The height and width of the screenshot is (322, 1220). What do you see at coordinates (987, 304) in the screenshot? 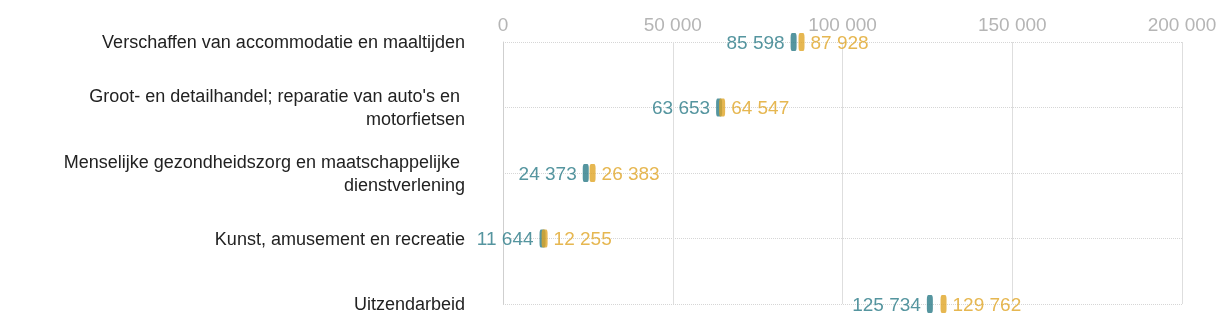
I see `data-label: 129 762` at bounding box center [987, 304].